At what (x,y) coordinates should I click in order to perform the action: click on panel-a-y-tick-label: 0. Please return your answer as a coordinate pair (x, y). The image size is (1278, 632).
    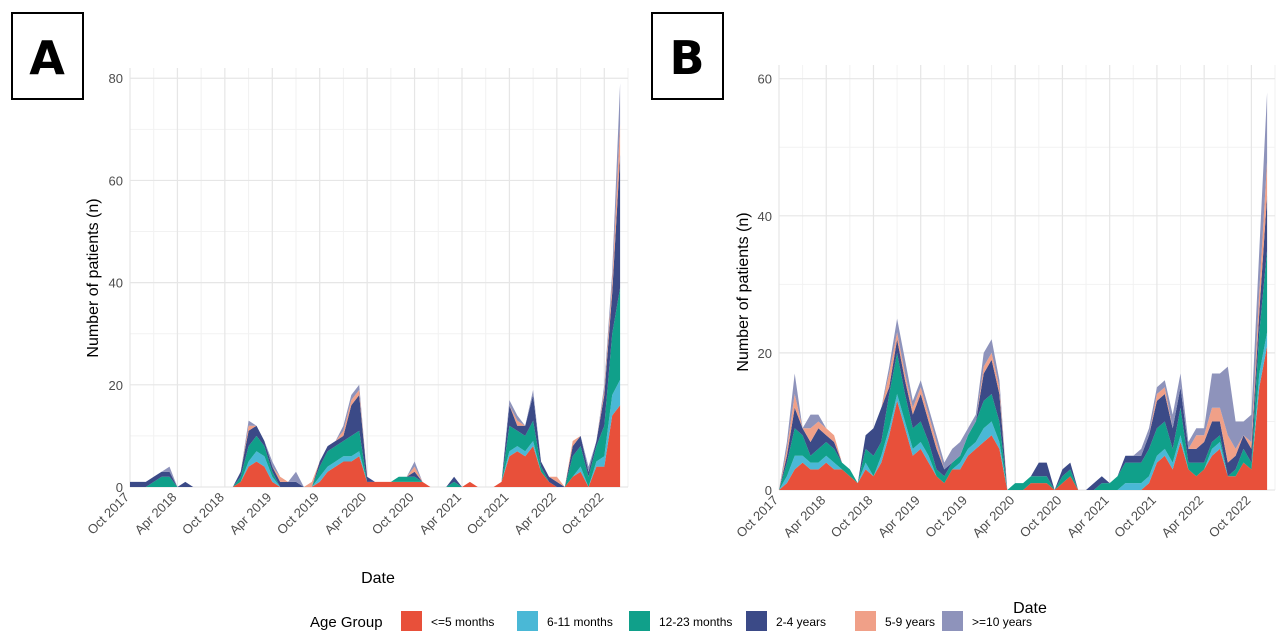
    Looking at the image, I should click on (119, 487).